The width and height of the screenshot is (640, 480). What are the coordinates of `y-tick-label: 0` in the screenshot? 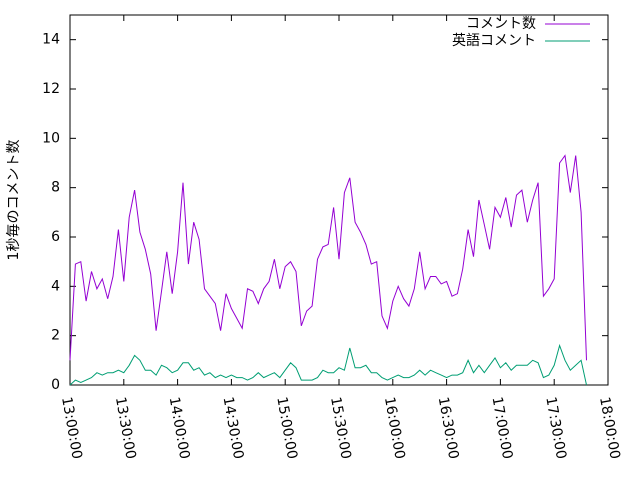 It's located at (55, 385).